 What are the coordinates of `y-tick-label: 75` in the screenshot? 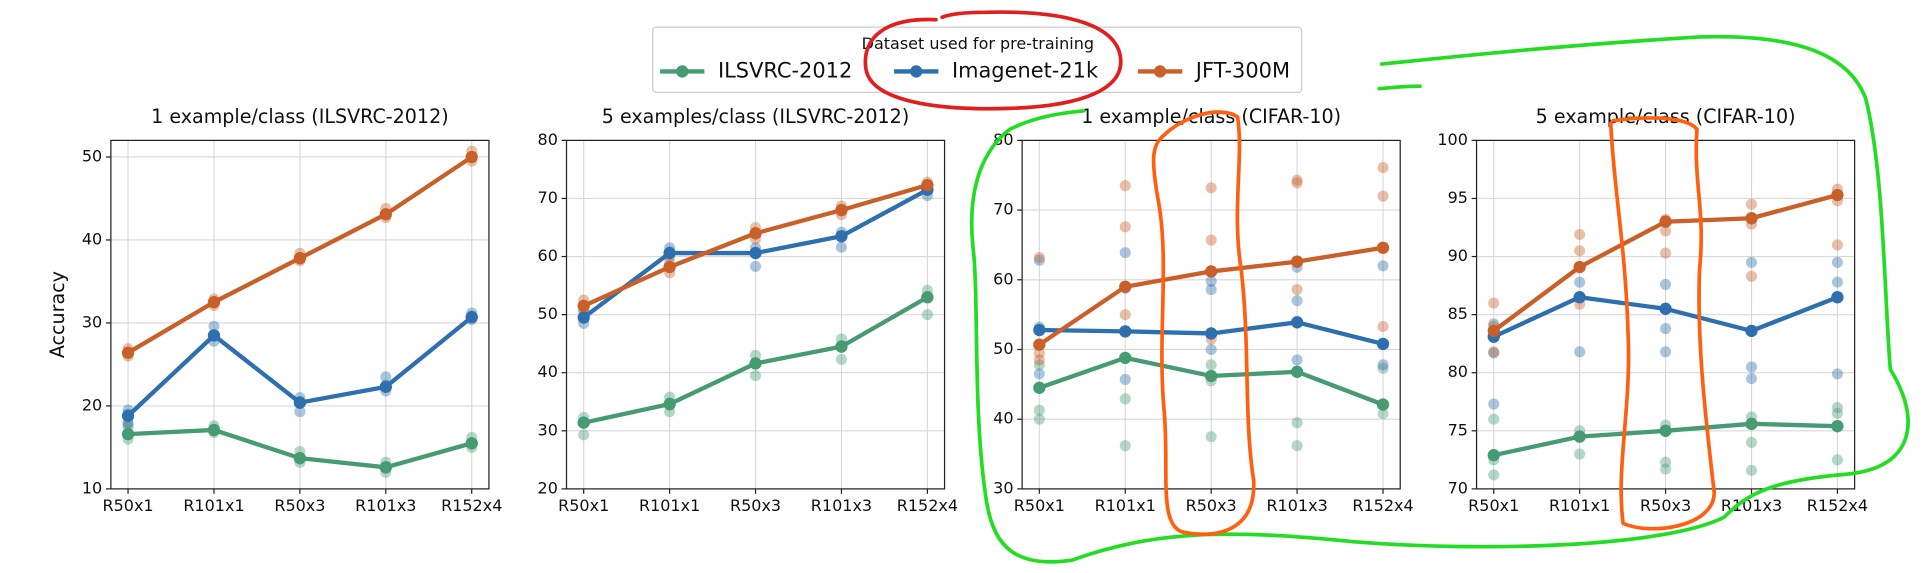 It's located at (1458, 429).